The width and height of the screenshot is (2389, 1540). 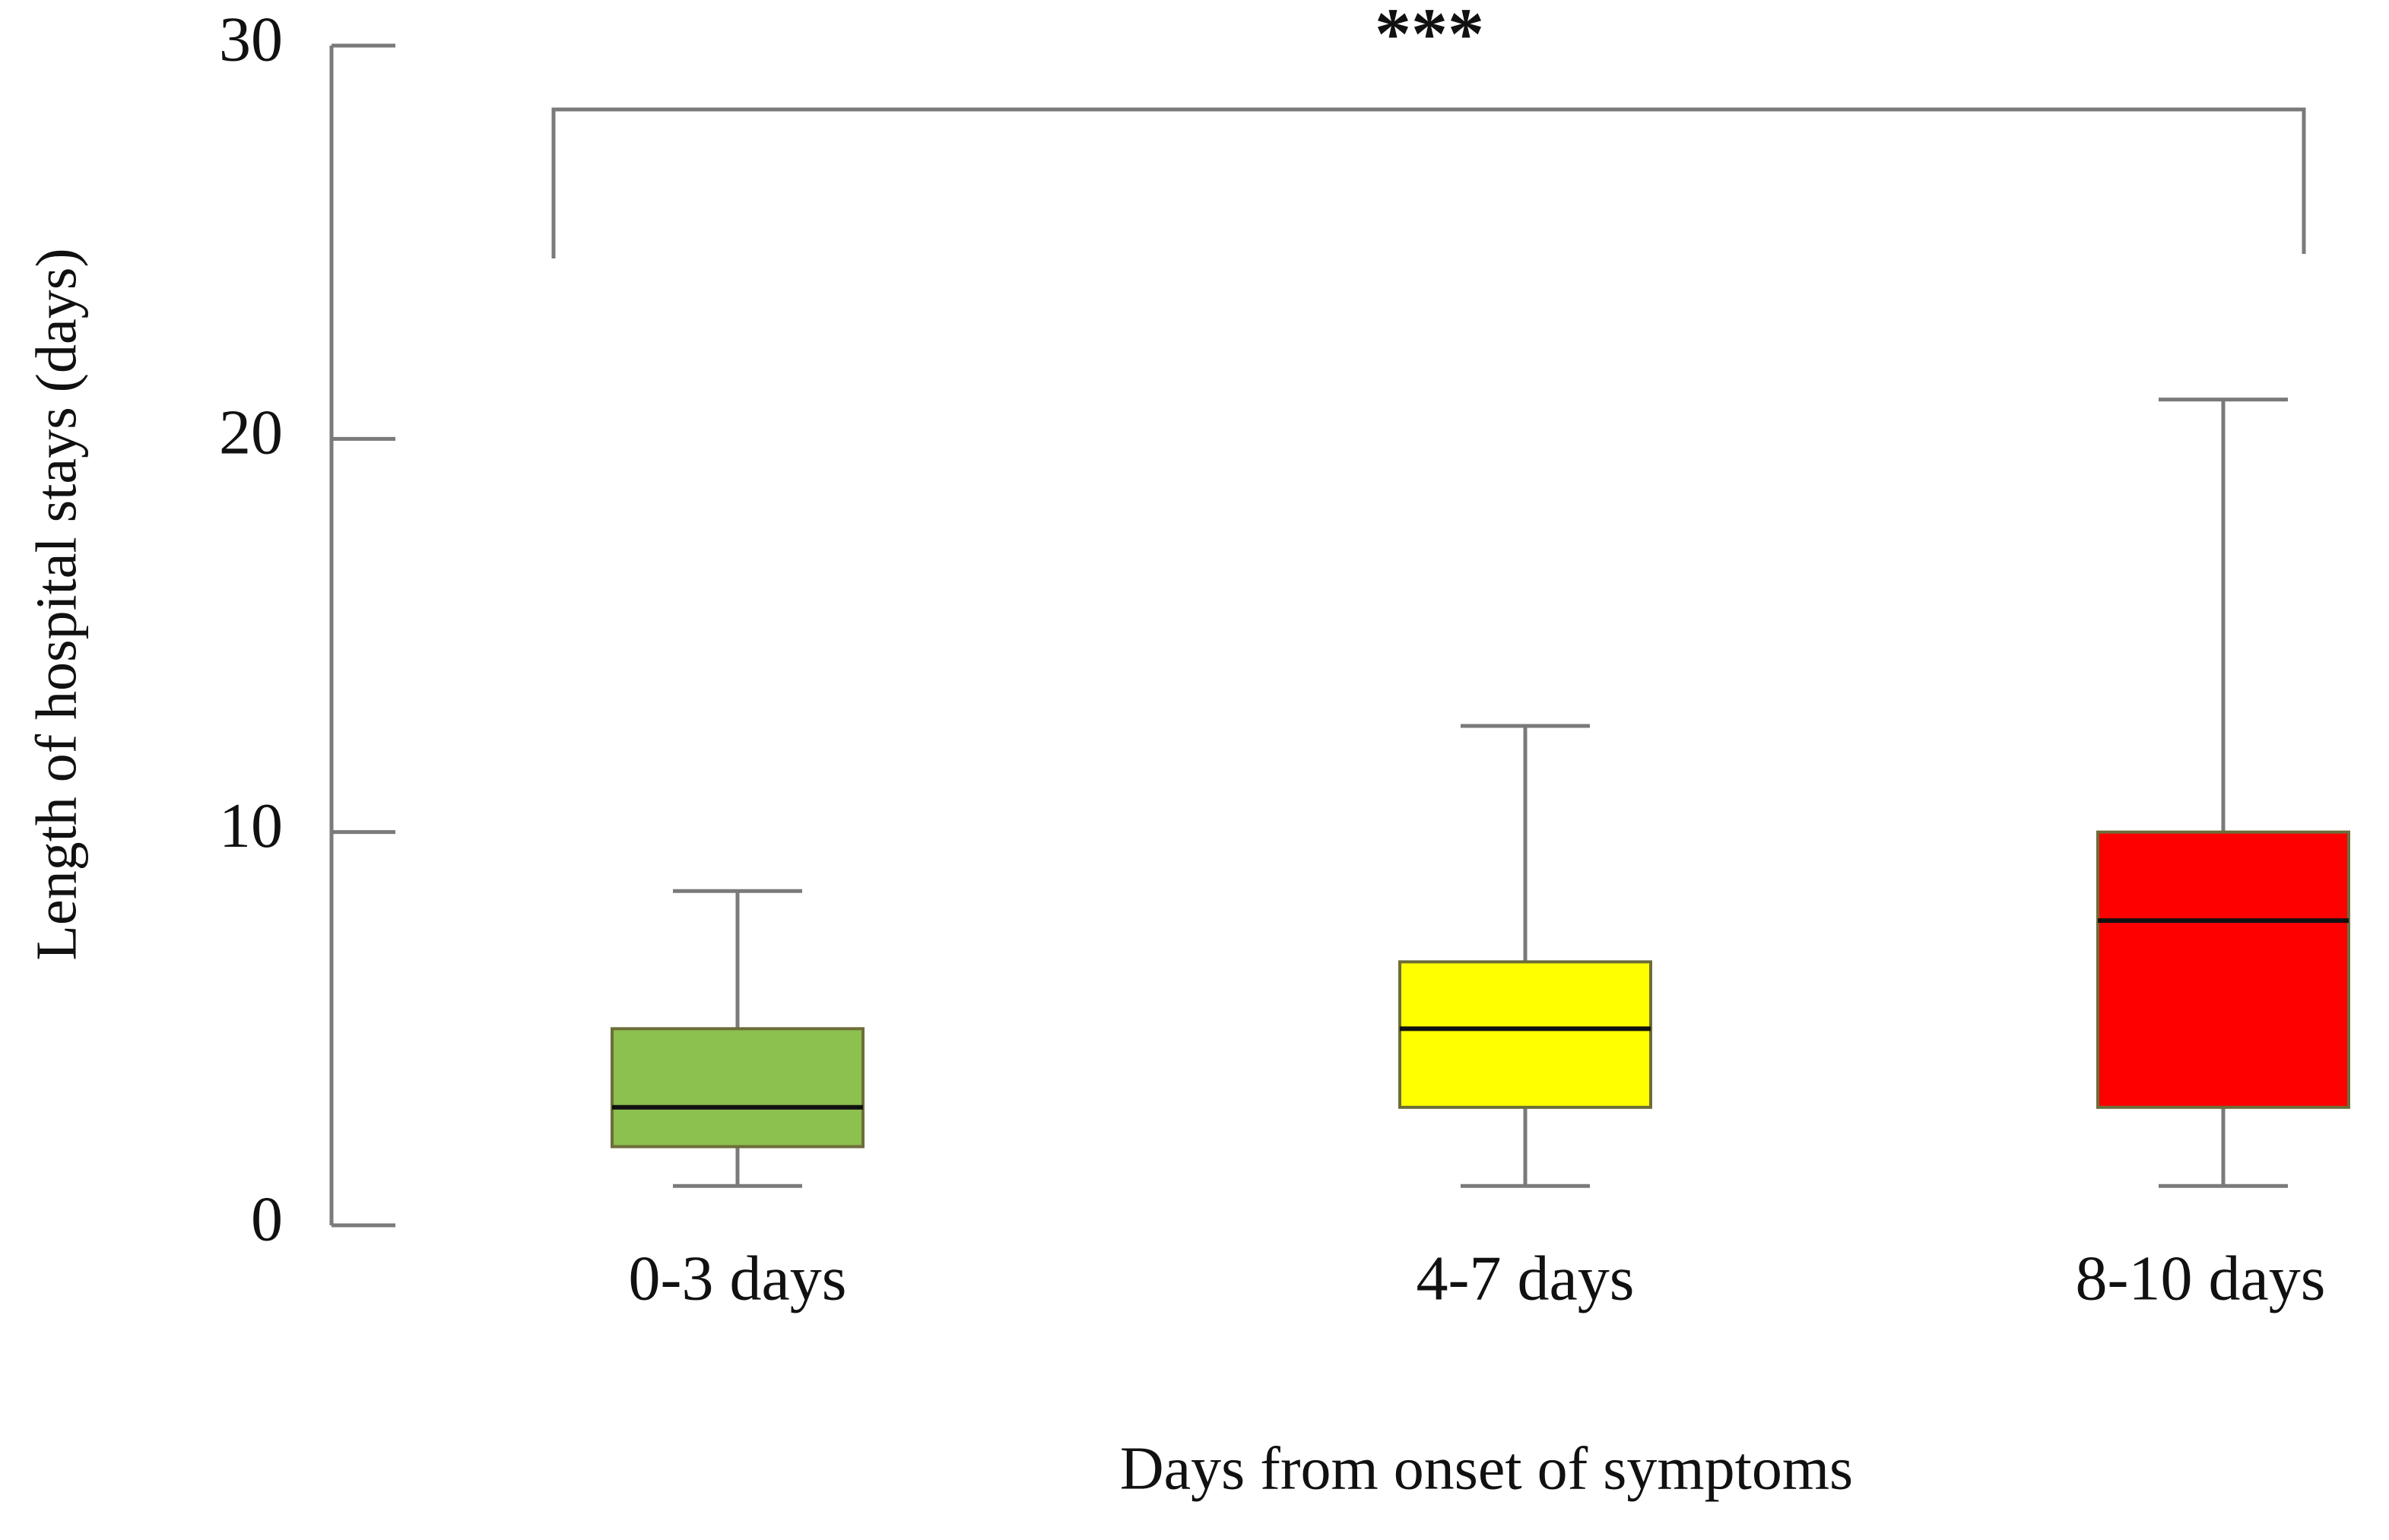 What do you see at coordinates (56, 604) in the screenshot?
I see `y-axis-title: Length of hospital stays (days)` at bounding box center [56, 604].